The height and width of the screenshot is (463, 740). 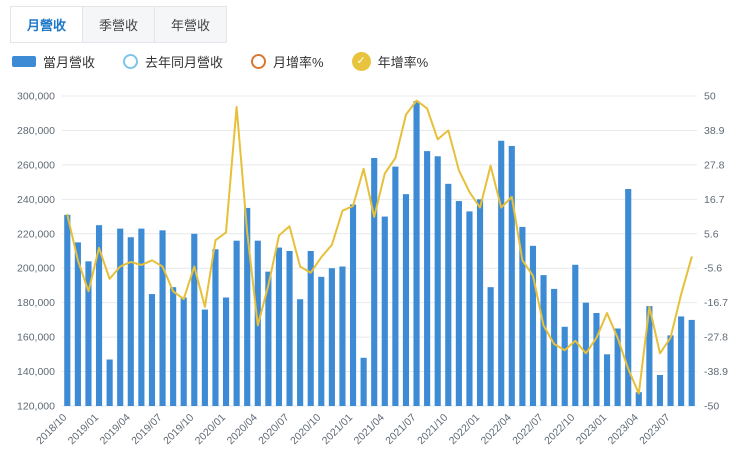 I want to click on right-axis-tick-label: 38.9, so click(x=714, y=131).